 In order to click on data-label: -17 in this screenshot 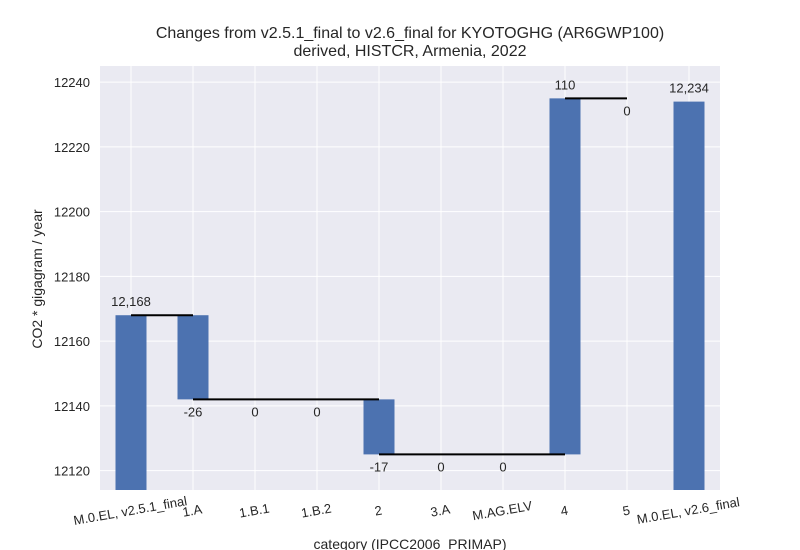, I will do `click(379, 466)`.